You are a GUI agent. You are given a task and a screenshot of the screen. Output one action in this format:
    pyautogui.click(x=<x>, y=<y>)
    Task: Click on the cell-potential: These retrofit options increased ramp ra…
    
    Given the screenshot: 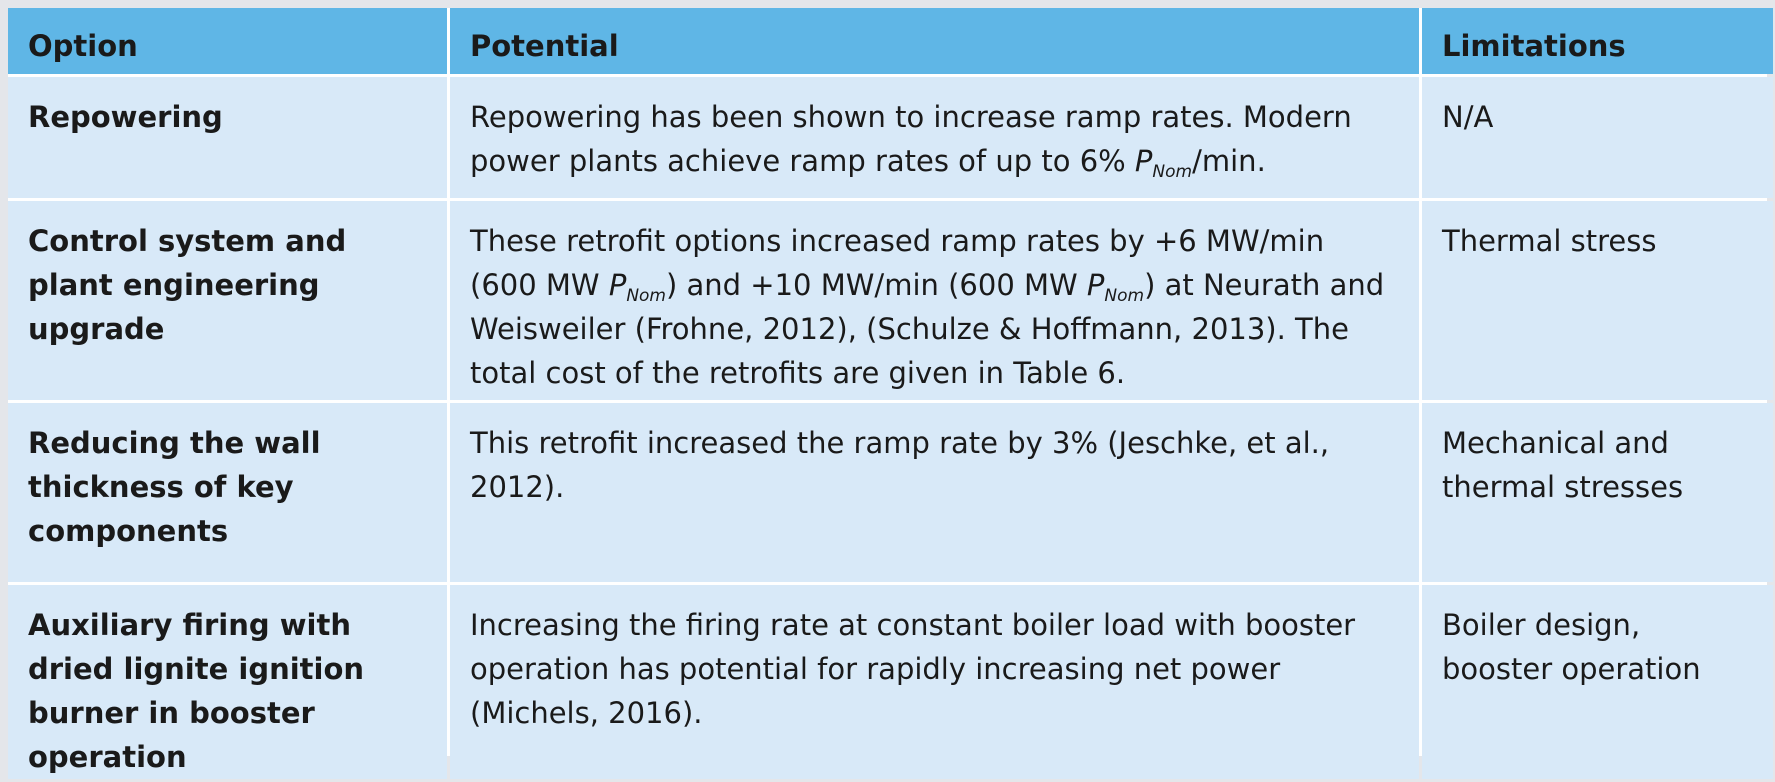 What is the action you would take?
    pyautogui.click(x=934, y=300)
    